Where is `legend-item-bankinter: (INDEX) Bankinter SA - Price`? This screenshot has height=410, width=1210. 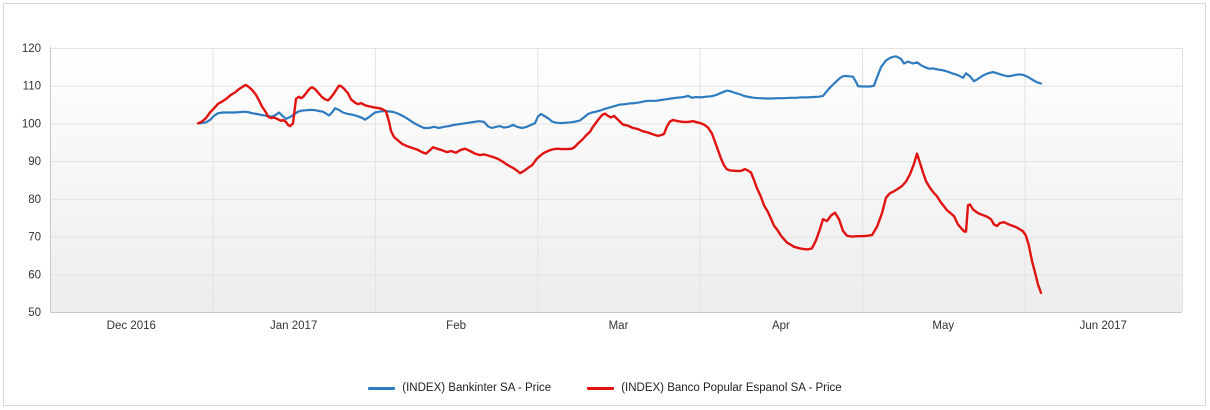 legend-item-bankinter: (INDEX) Bankinter SA - Price is located at coordinates (459, 388).